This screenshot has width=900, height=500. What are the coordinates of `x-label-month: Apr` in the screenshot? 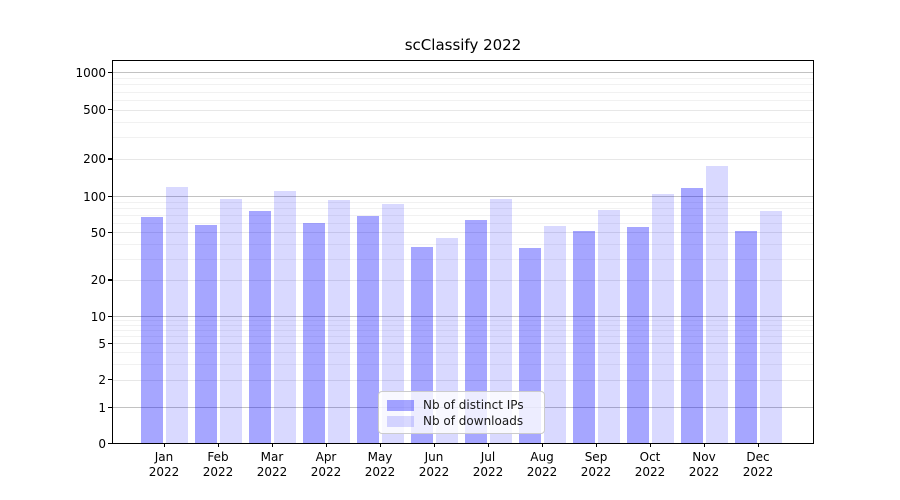 It's located at (326, 457).